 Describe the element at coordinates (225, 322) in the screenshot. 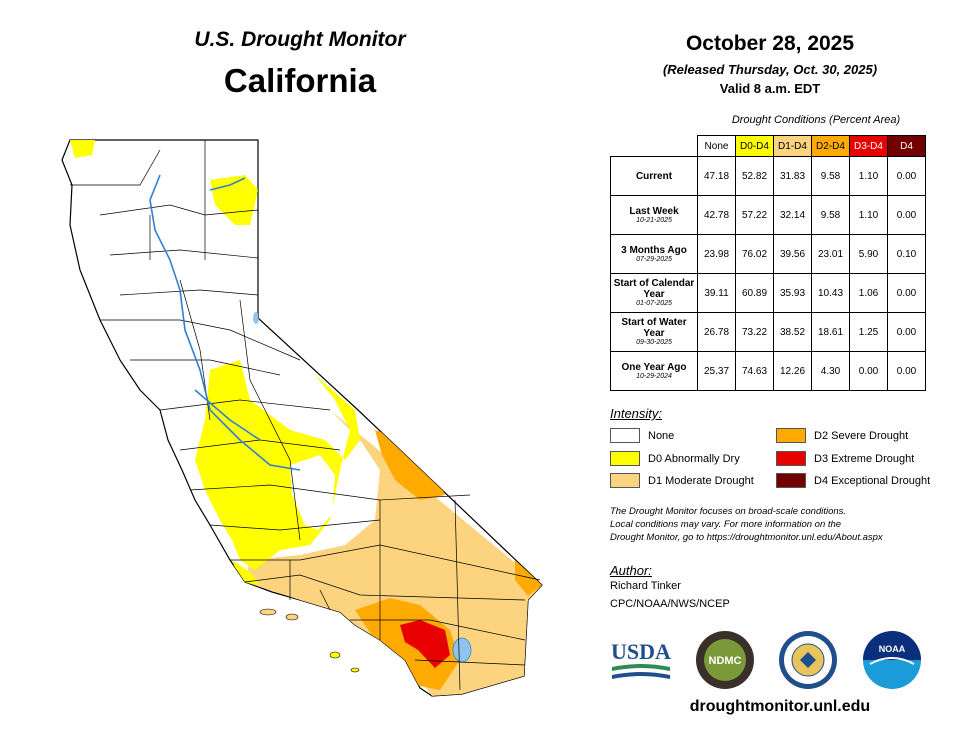

I see `rivers` at that location.